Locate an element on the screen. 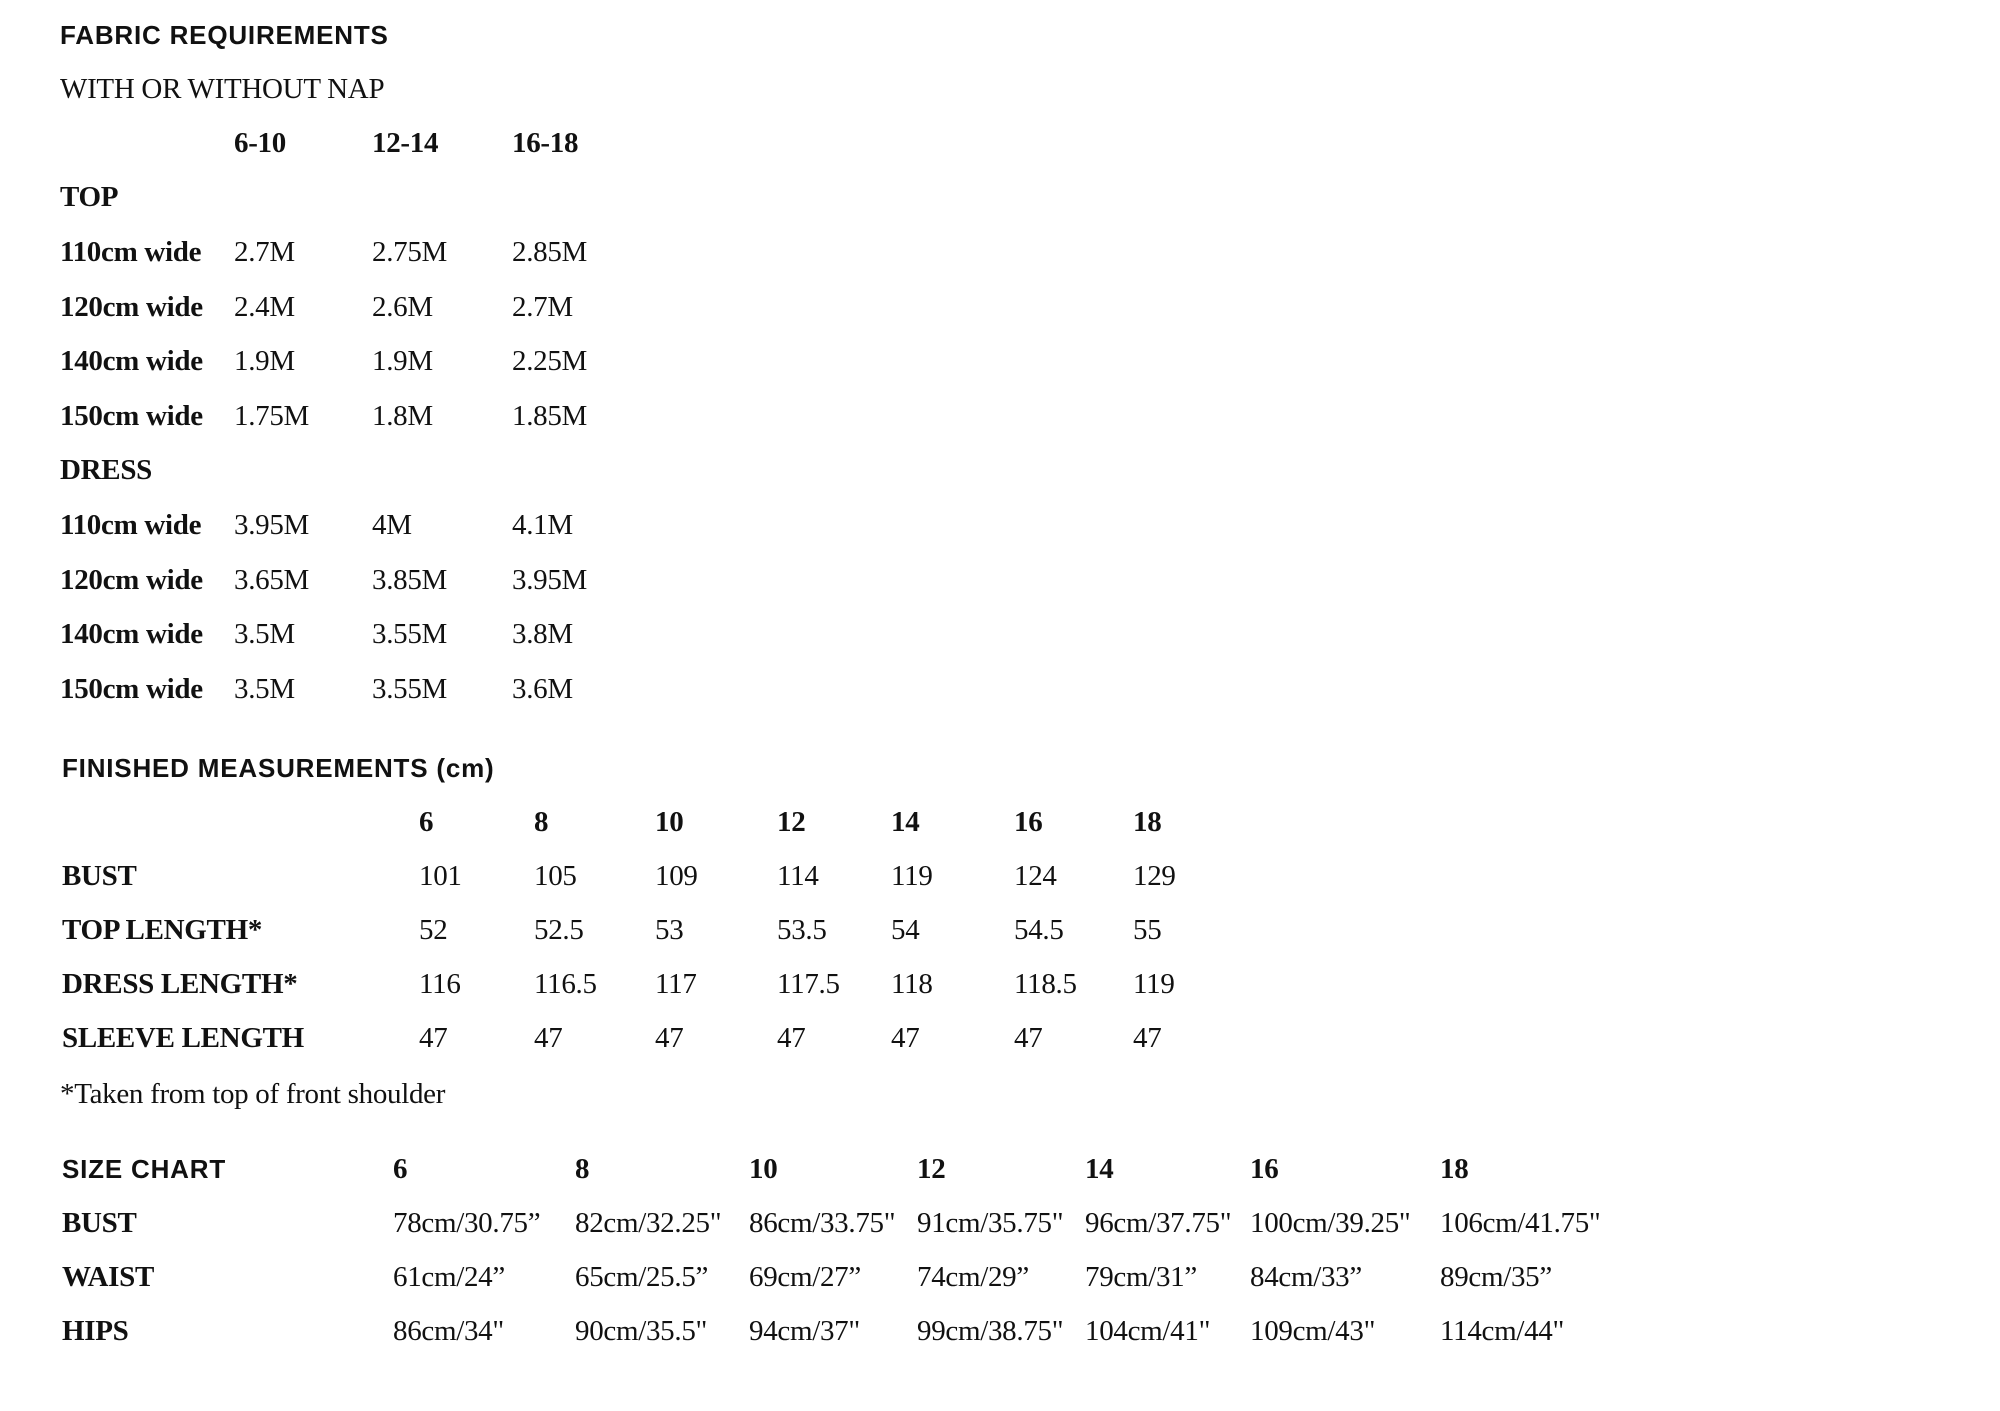  finished-cell: 54 is located at coordinates (905, 930).